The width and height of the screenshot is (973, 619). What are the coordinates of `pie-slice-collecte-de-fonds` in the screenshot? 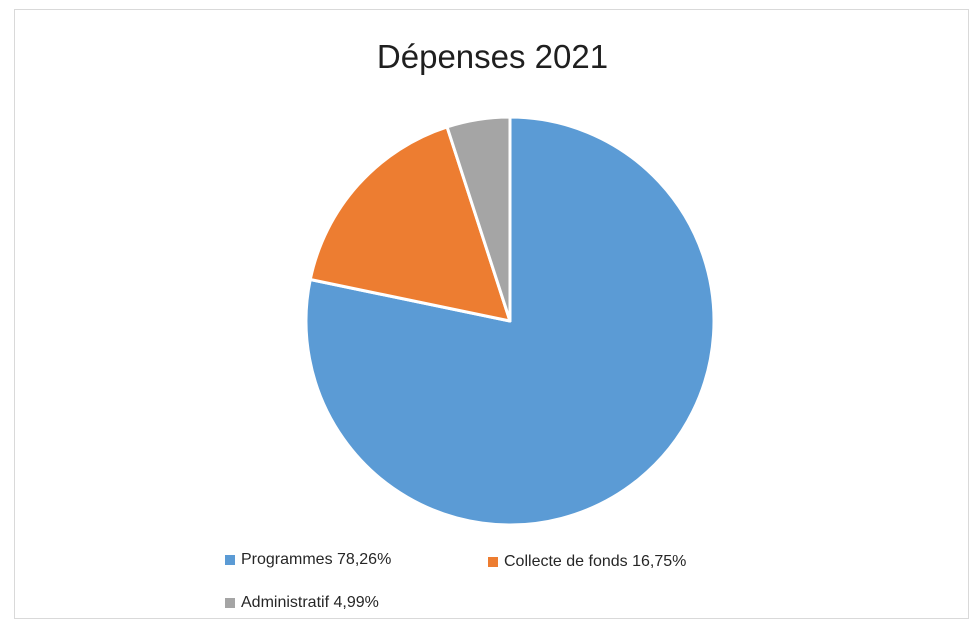 It's located at (410, 224).